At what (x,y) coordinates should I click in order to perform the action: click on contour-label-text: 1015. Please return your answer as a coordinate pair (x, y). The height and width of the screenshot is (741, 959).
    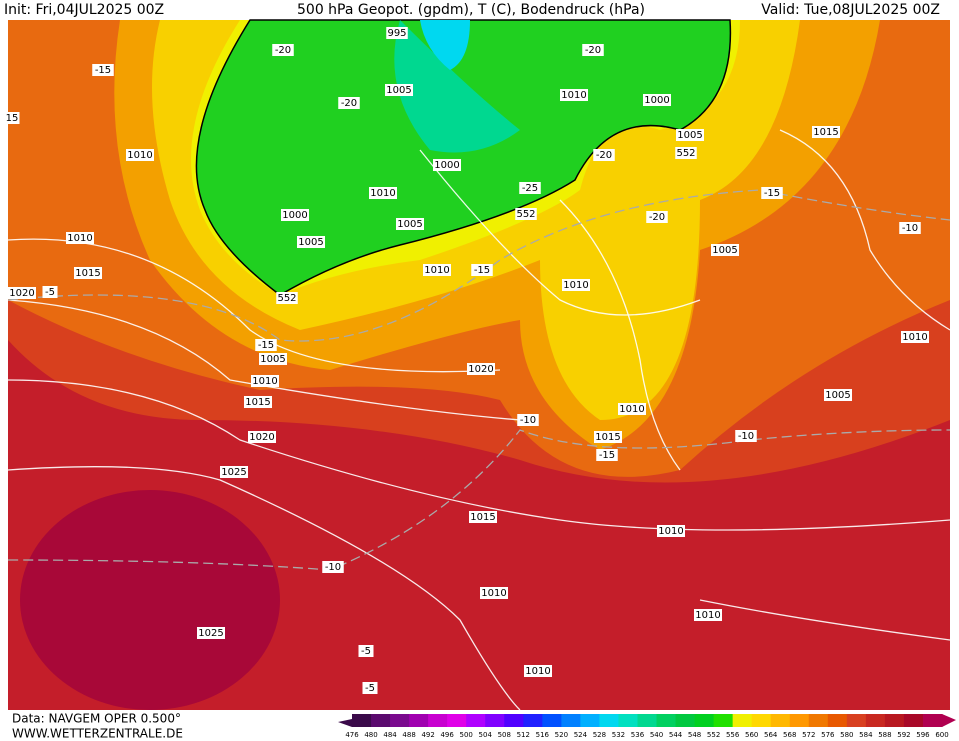
    Looking at the image, I should click on (87, 273).